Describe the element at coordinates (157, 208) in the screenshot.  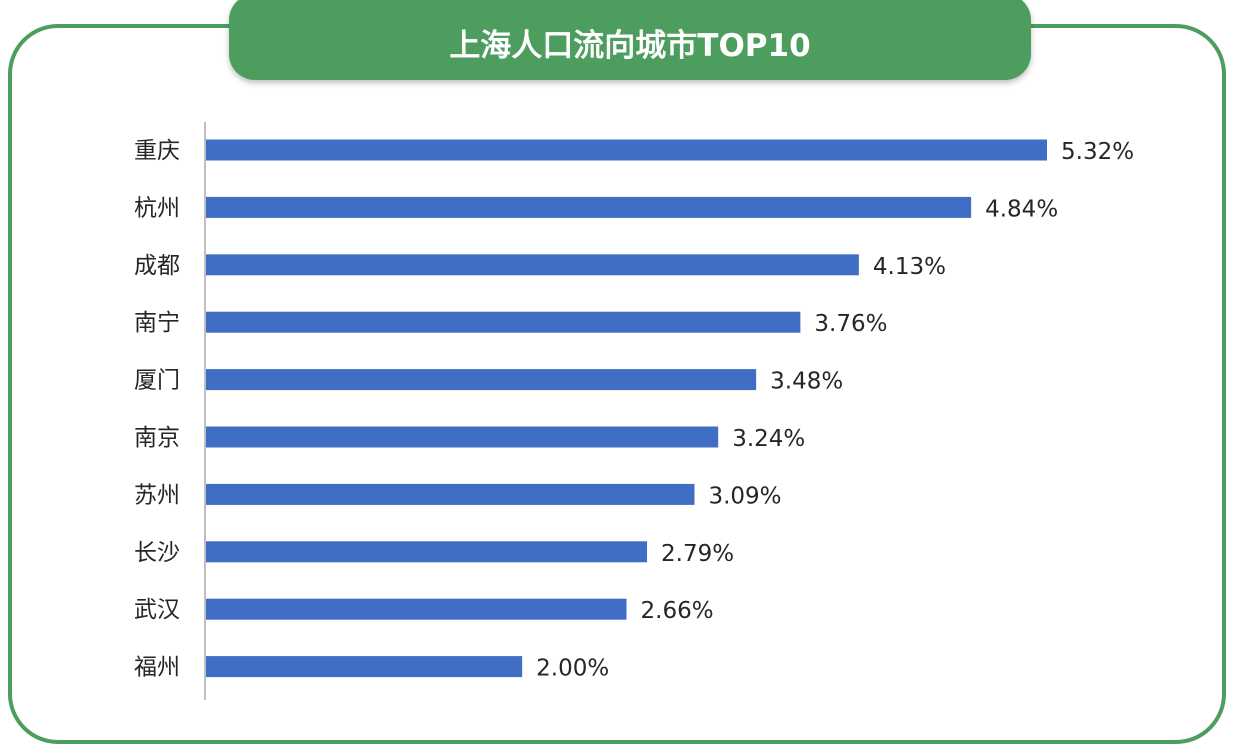
I see `category-label-1: 杭州` at that location.